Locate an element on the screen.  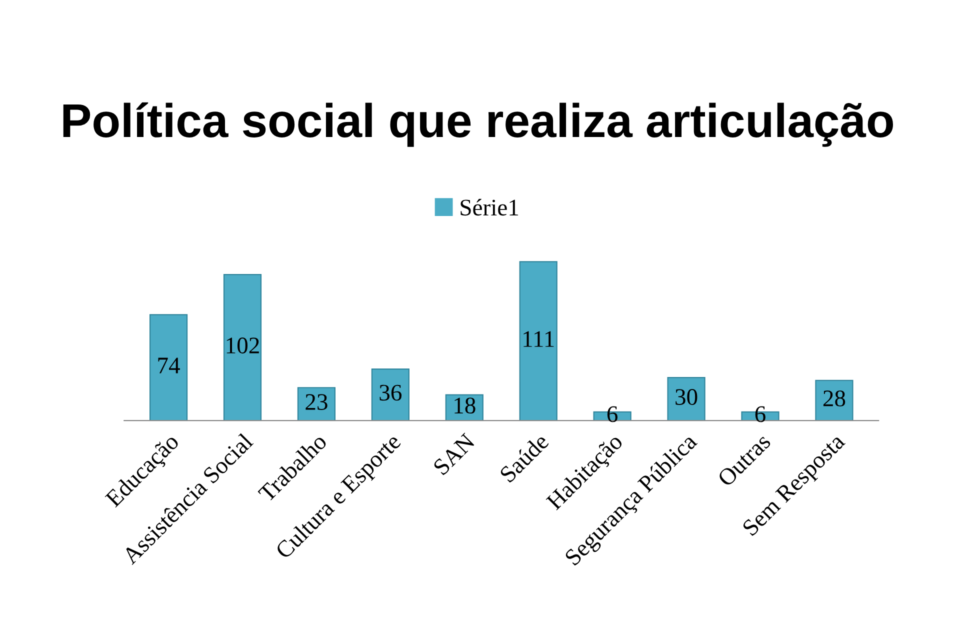
data-label: 74 is located at coordinates (169, 366).